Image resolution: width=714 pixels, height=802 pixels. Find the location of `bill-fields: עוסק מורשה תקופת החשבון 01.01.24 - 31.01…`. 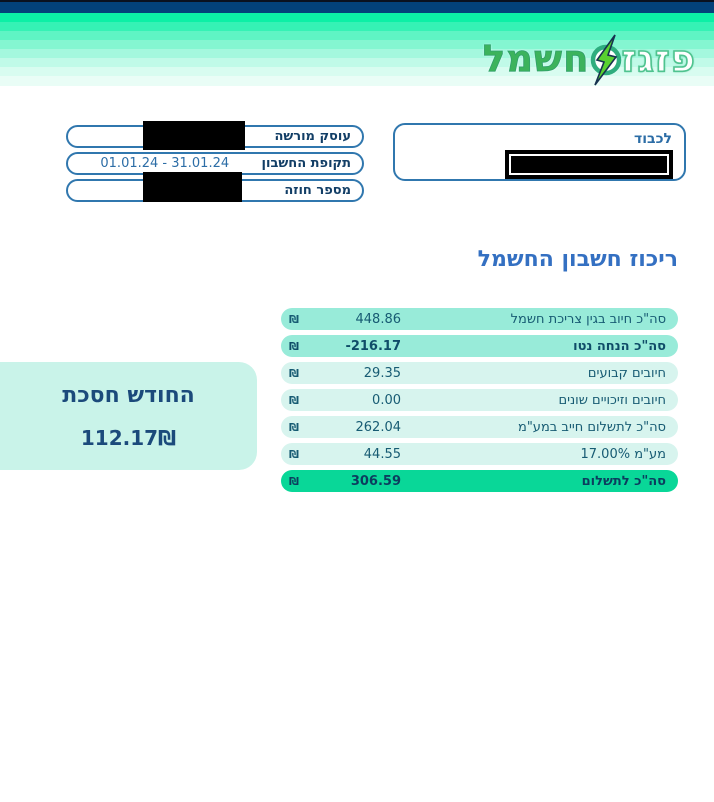

bill-fields: עוסק מורשה תקופת החשבון 01.01.24 - 31.01… is located at coordinates (215, 163).